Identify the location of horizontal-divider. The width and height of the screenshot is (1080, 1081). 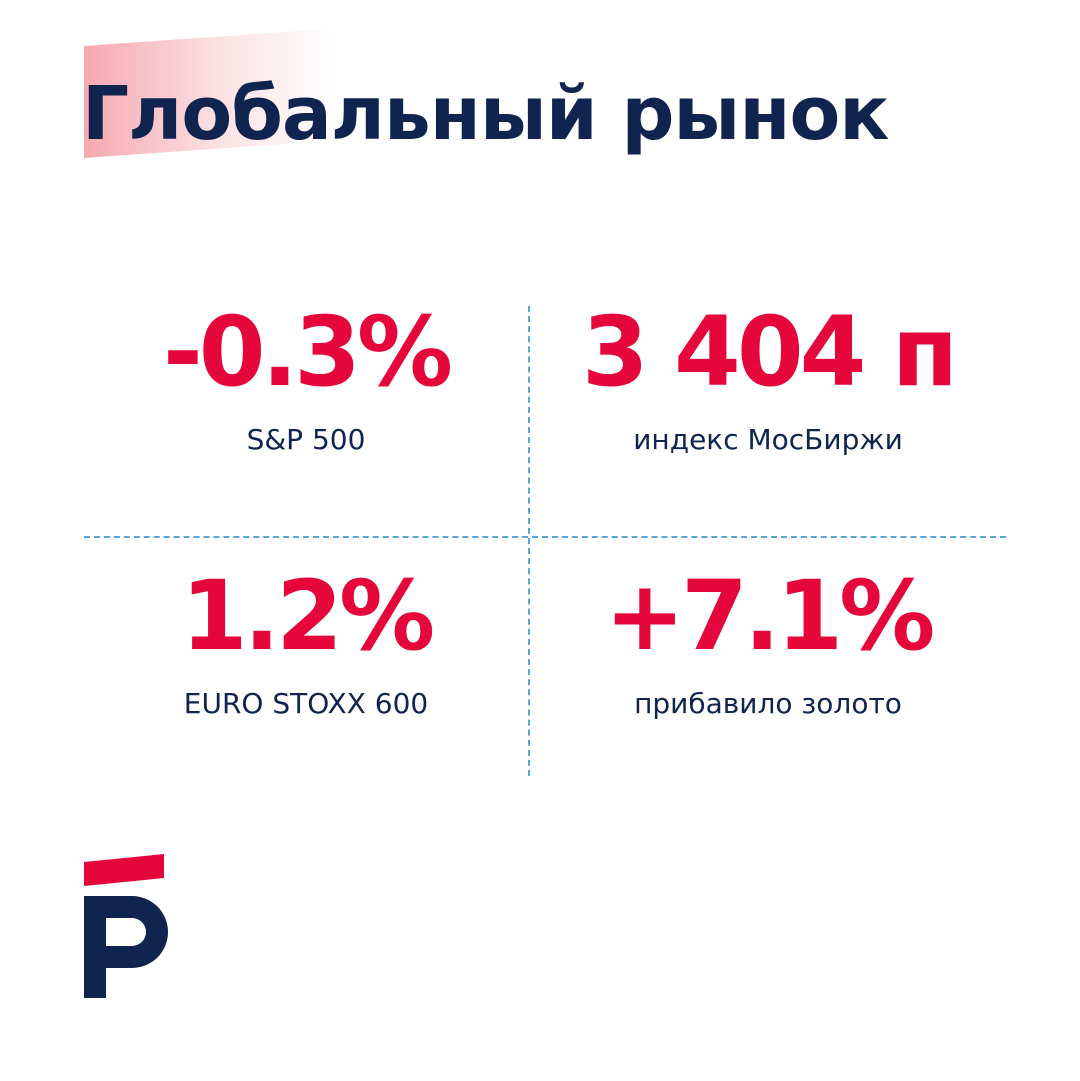
(545, 537).